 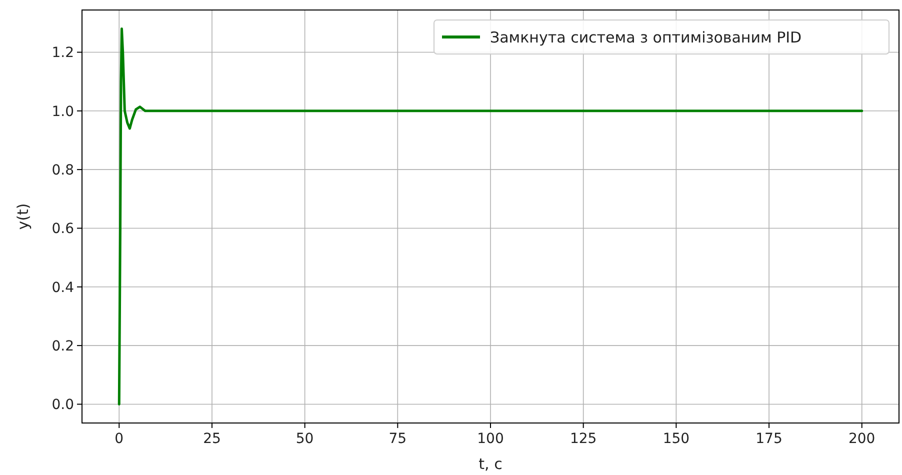 What do you see at coordinates (305, 439) in the screenshot?
I see `x-tick-label: 50` at bounding box center [305, 439].